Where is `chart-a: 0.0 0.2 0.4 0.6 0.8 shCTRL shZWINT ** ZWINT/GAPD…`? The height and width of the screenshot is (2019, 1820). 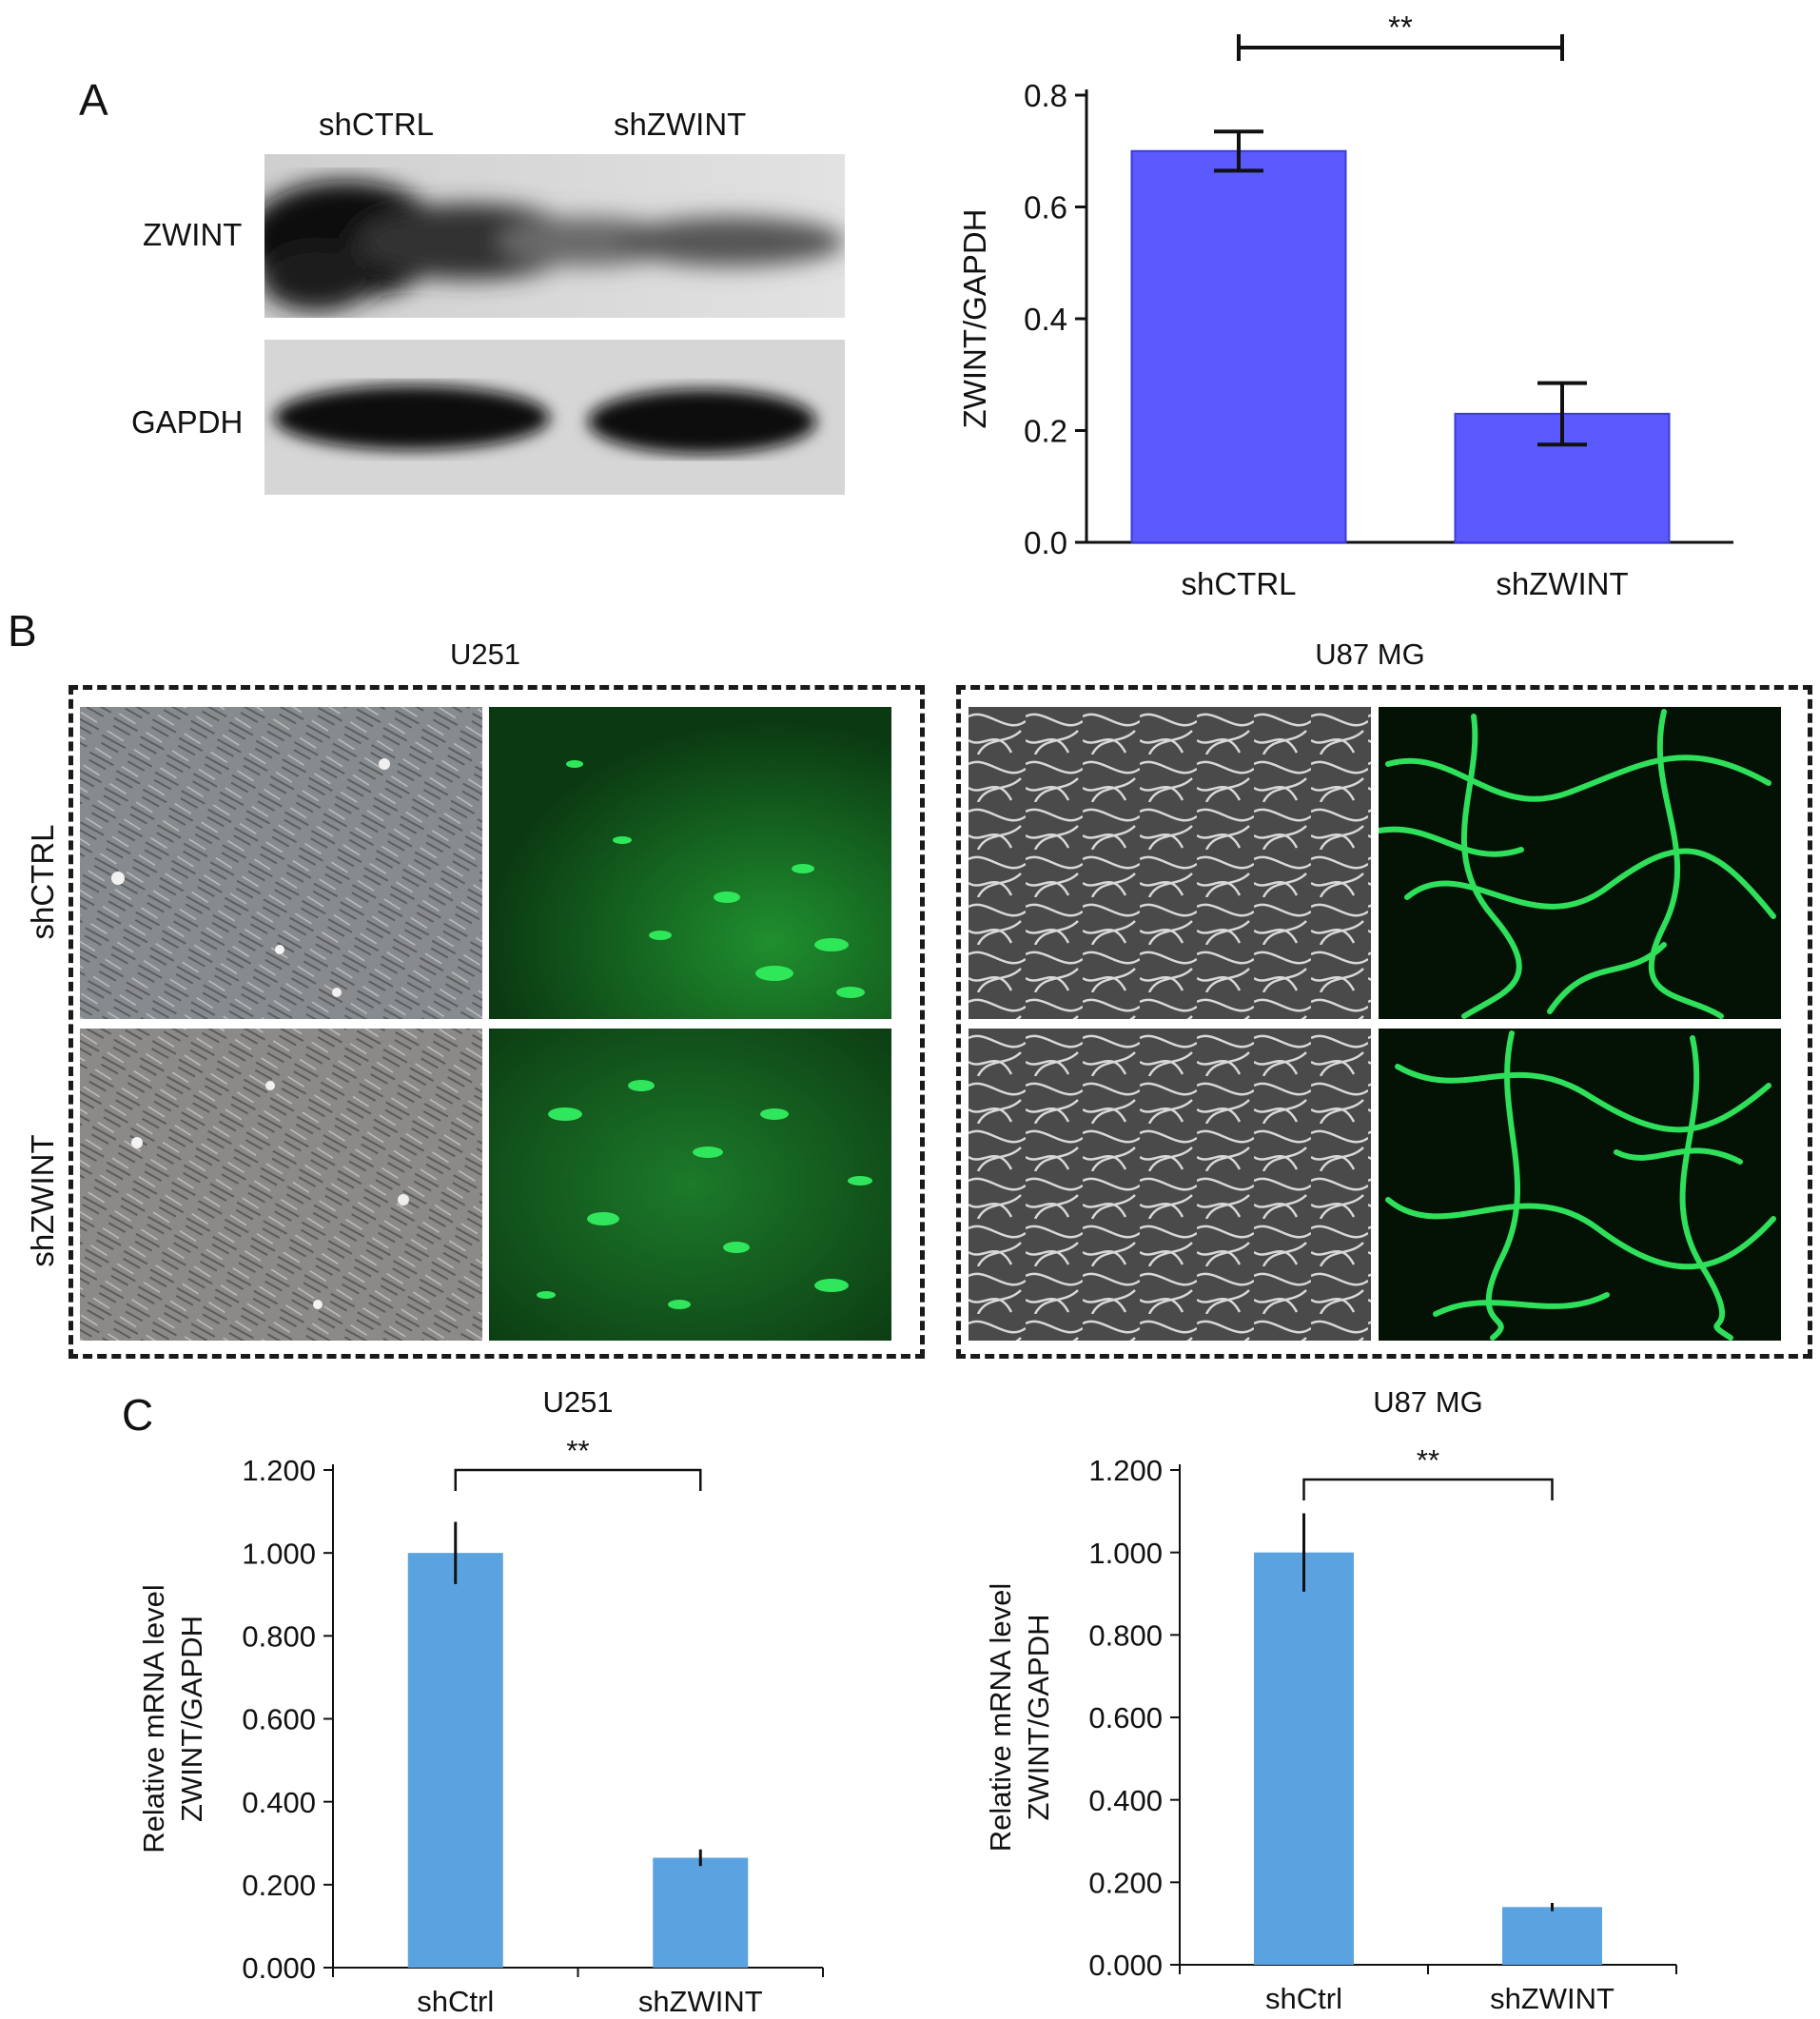
chart-a: 0.0 0.2 0.4 0.6 0.8 shCTRL shZWINT ** ZWINT/GAPD… is located at coordinates (1345, 305).